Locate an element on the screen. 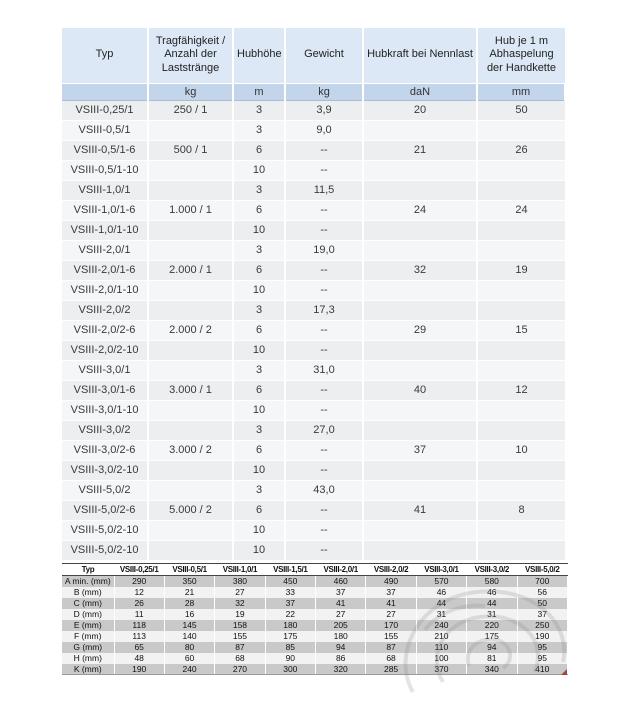 The width and height of the screenshot is (634, 721). dims-header-vsiii-15-1: VSIII-1,5/1 is located at coordinates (290, 569).